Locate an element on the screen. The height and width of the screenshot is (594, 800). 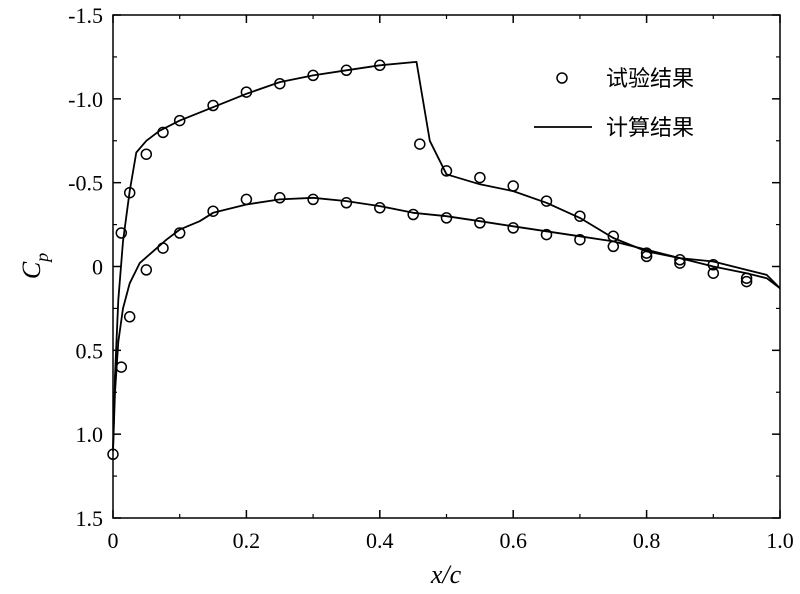
x-tick-label: 0.6 is located at coordinates (513, 540).